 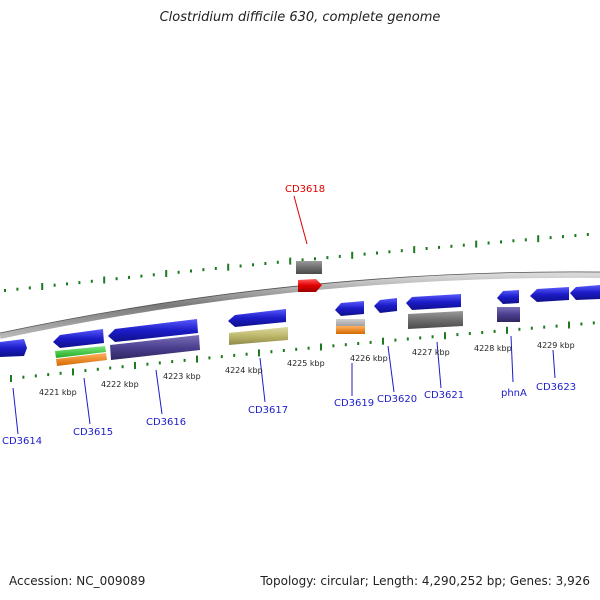 I want to click on leader-cd3621, so click(x=439, y=365).